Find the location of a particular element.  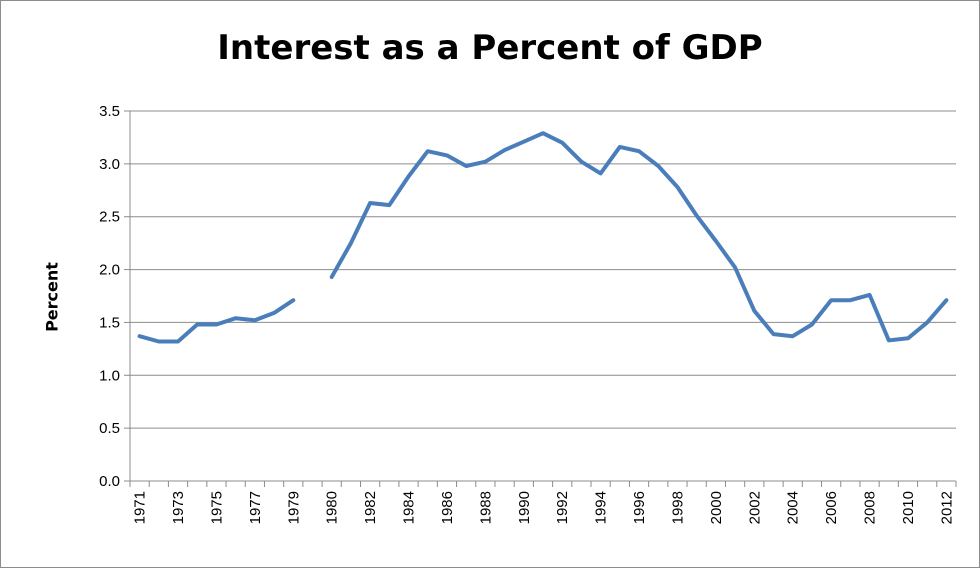

y-tick-label: 1.0 is located at coordinates (109, 375).